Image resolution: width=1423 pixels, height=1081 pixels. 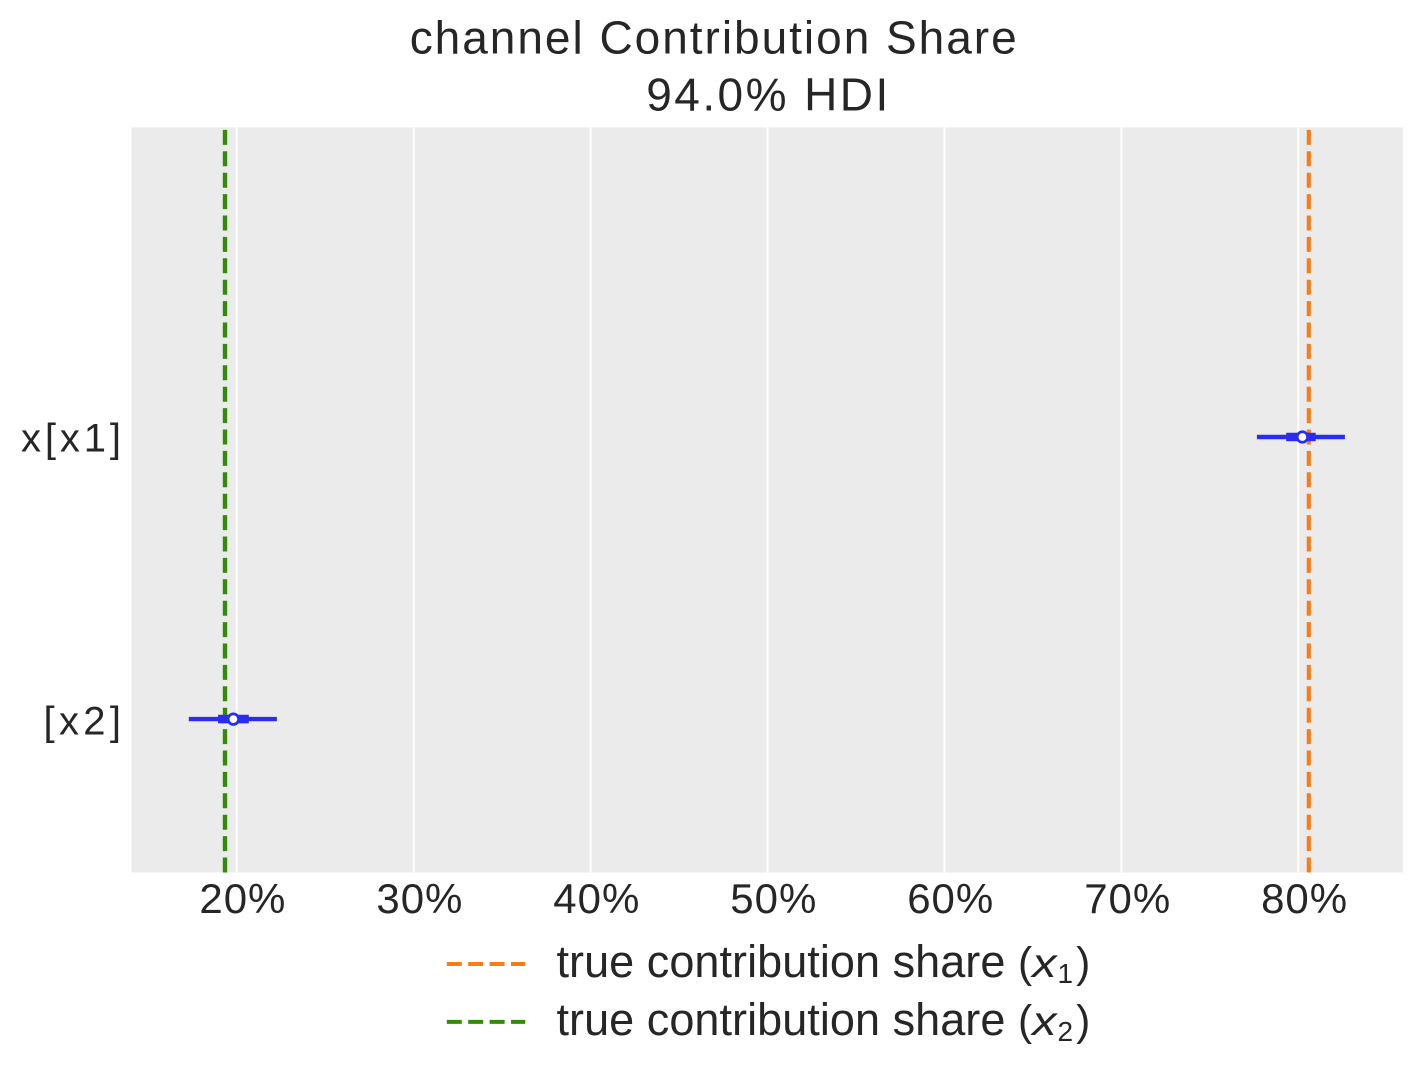 What do you see at coordinates (419, 898) in the screenshot?
I see `svg-text: 30%` at bounding box center [419, 898].